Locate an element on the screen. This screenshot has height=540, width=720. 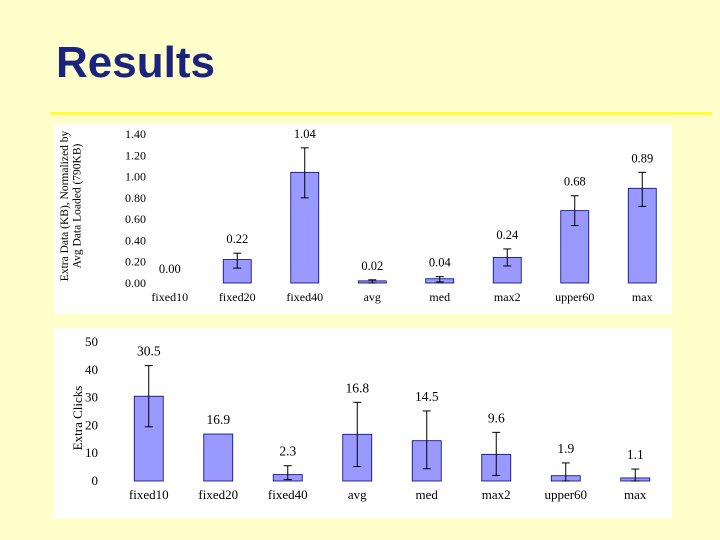
bottom-category-label: fixed10 is located at coordinates (149, 494).